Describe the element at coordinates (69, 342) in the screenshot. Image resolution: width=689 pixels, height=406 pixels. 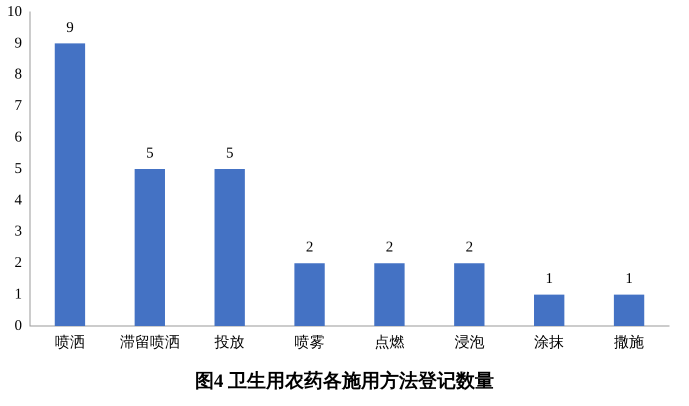
I see `x-tick-label: 喷洒` at that location.